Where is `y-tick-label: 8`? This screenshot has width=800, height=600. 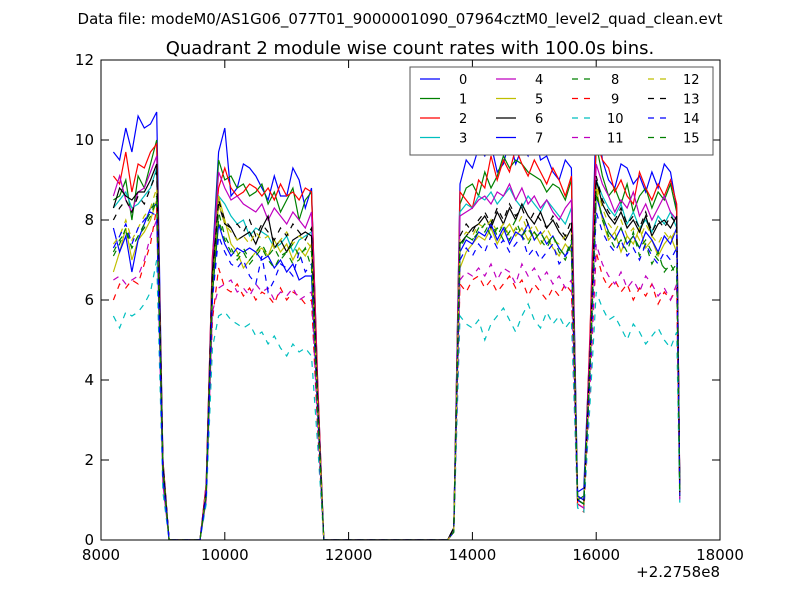
y-tick-label: 8 is located at coordinates (89, 220).